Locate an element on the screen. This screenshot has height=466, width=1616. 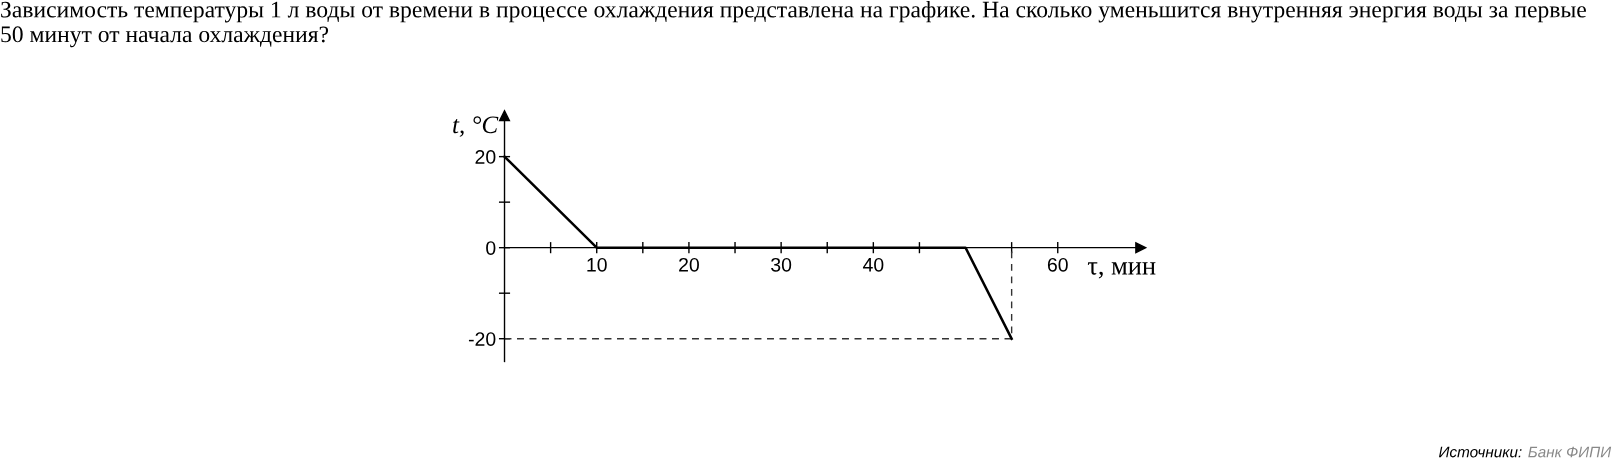
text: Банк ФИПИ is located at coordinates (1570, 452).